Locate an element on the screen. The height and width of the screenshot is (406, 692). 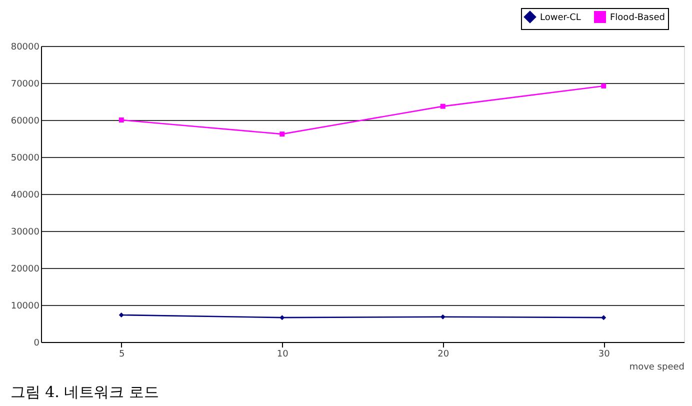
x-axis-title: move speed is located at coordinates (656, 367).